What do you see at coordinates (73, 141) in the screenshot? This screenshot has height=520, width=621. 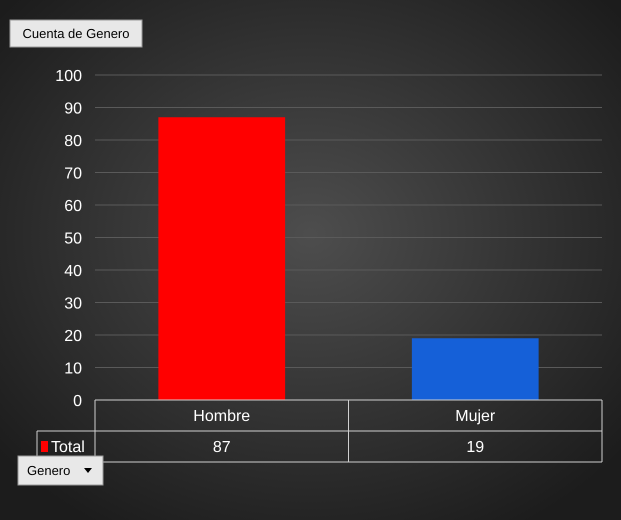 I see `y-tick-label: 80` at bounding box center [73, 141].